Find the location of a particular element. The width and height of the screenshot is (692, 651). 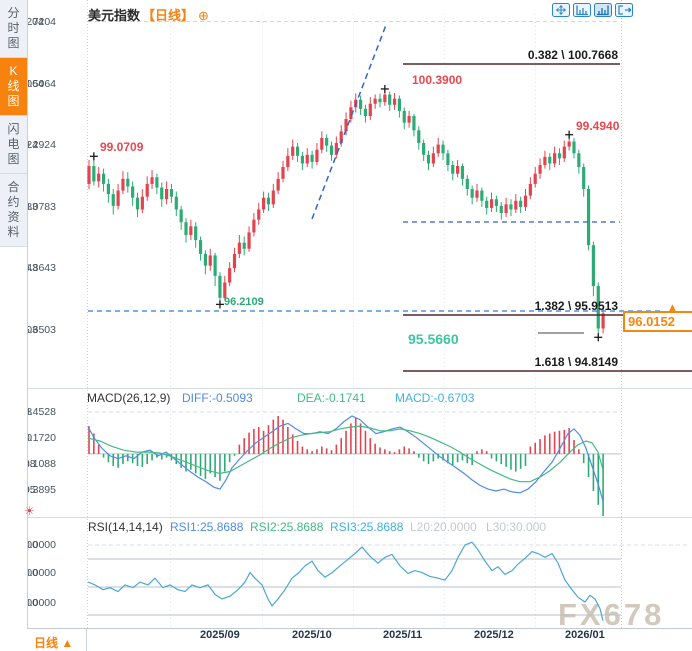

chart-left-axis-icon is located at coordinates (582, 10).